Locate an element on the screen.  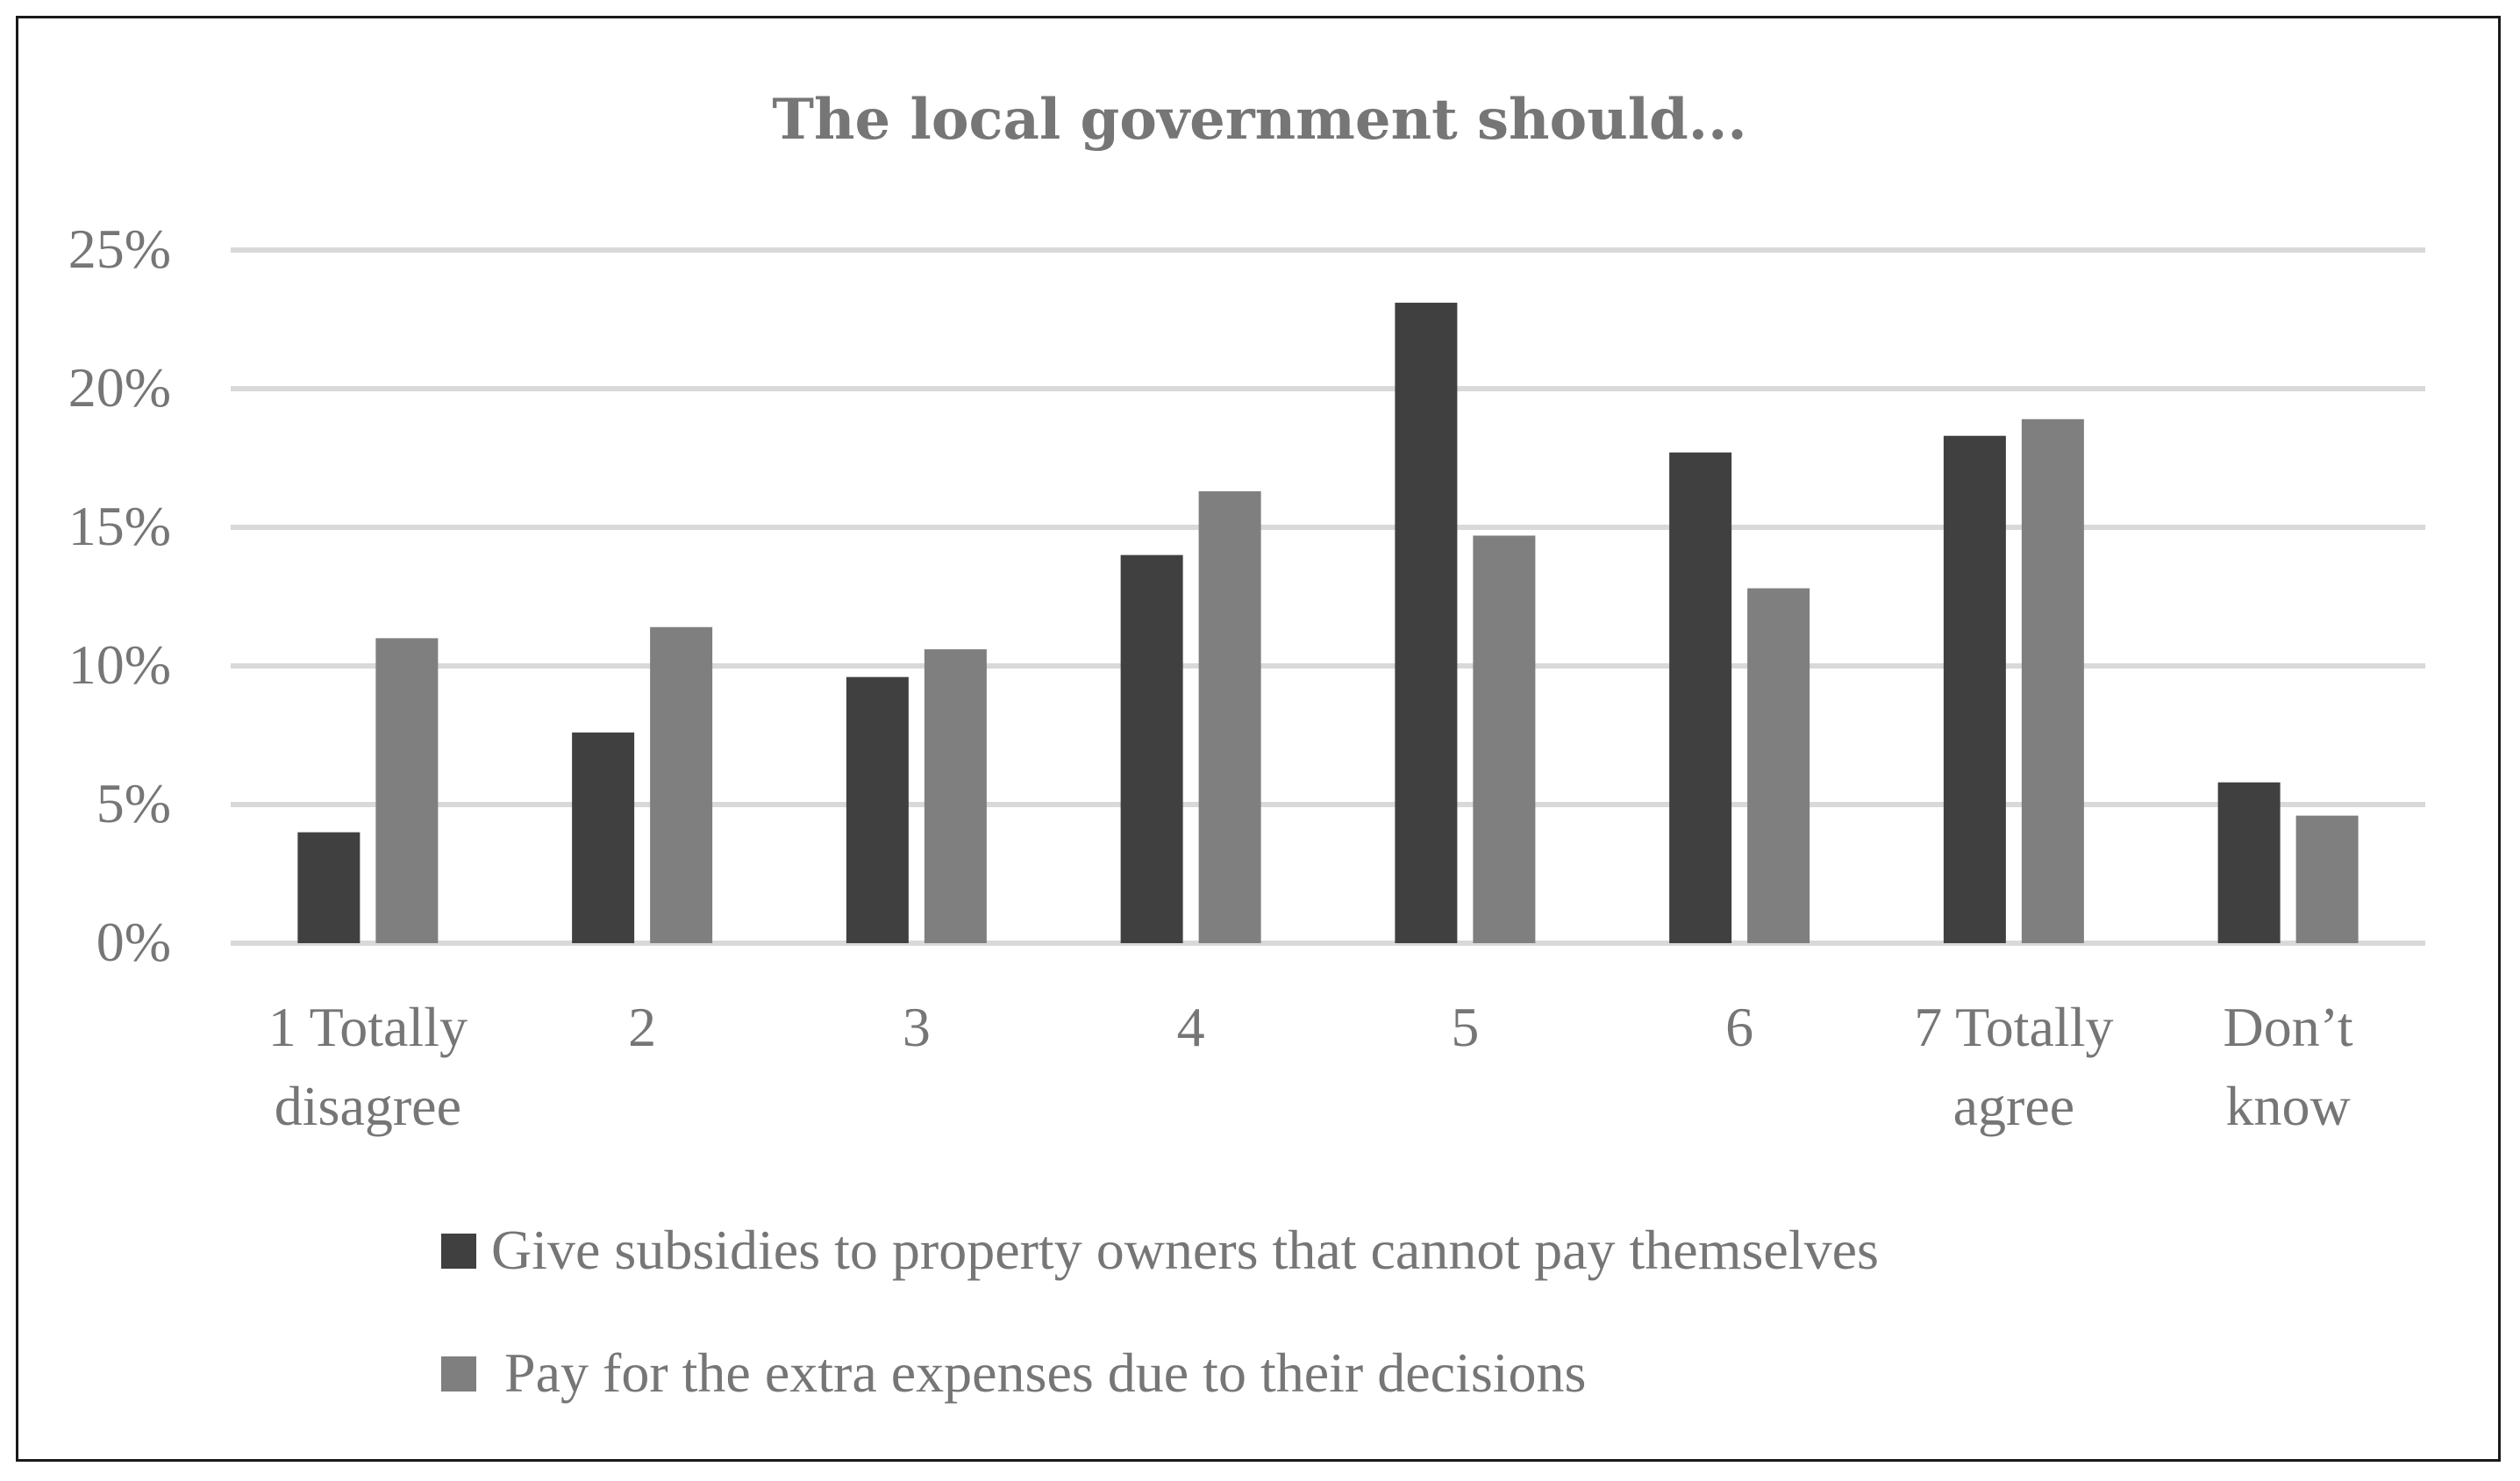
x-tick-label: 1 Totally disagree is located at coordinates (368, 1066).